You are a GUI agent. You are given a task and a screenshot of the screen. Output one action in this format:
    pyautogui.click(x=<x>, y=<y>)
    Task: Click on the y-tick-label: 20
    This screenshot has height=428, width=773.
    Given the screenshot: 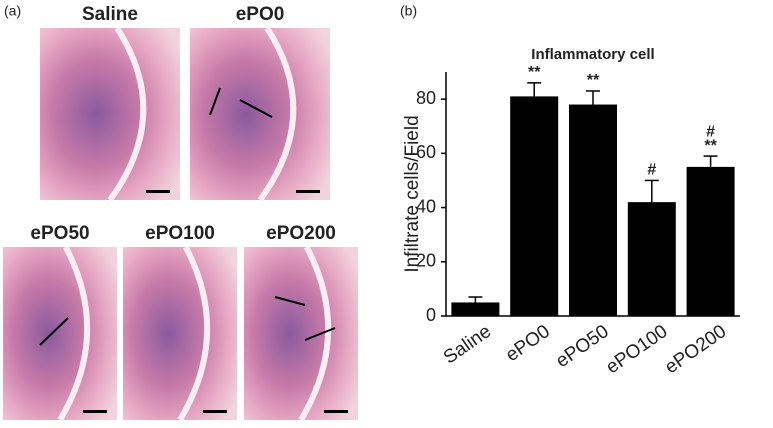 What is the action you would take?
    pyautogui.click(x=426, y=261)
    